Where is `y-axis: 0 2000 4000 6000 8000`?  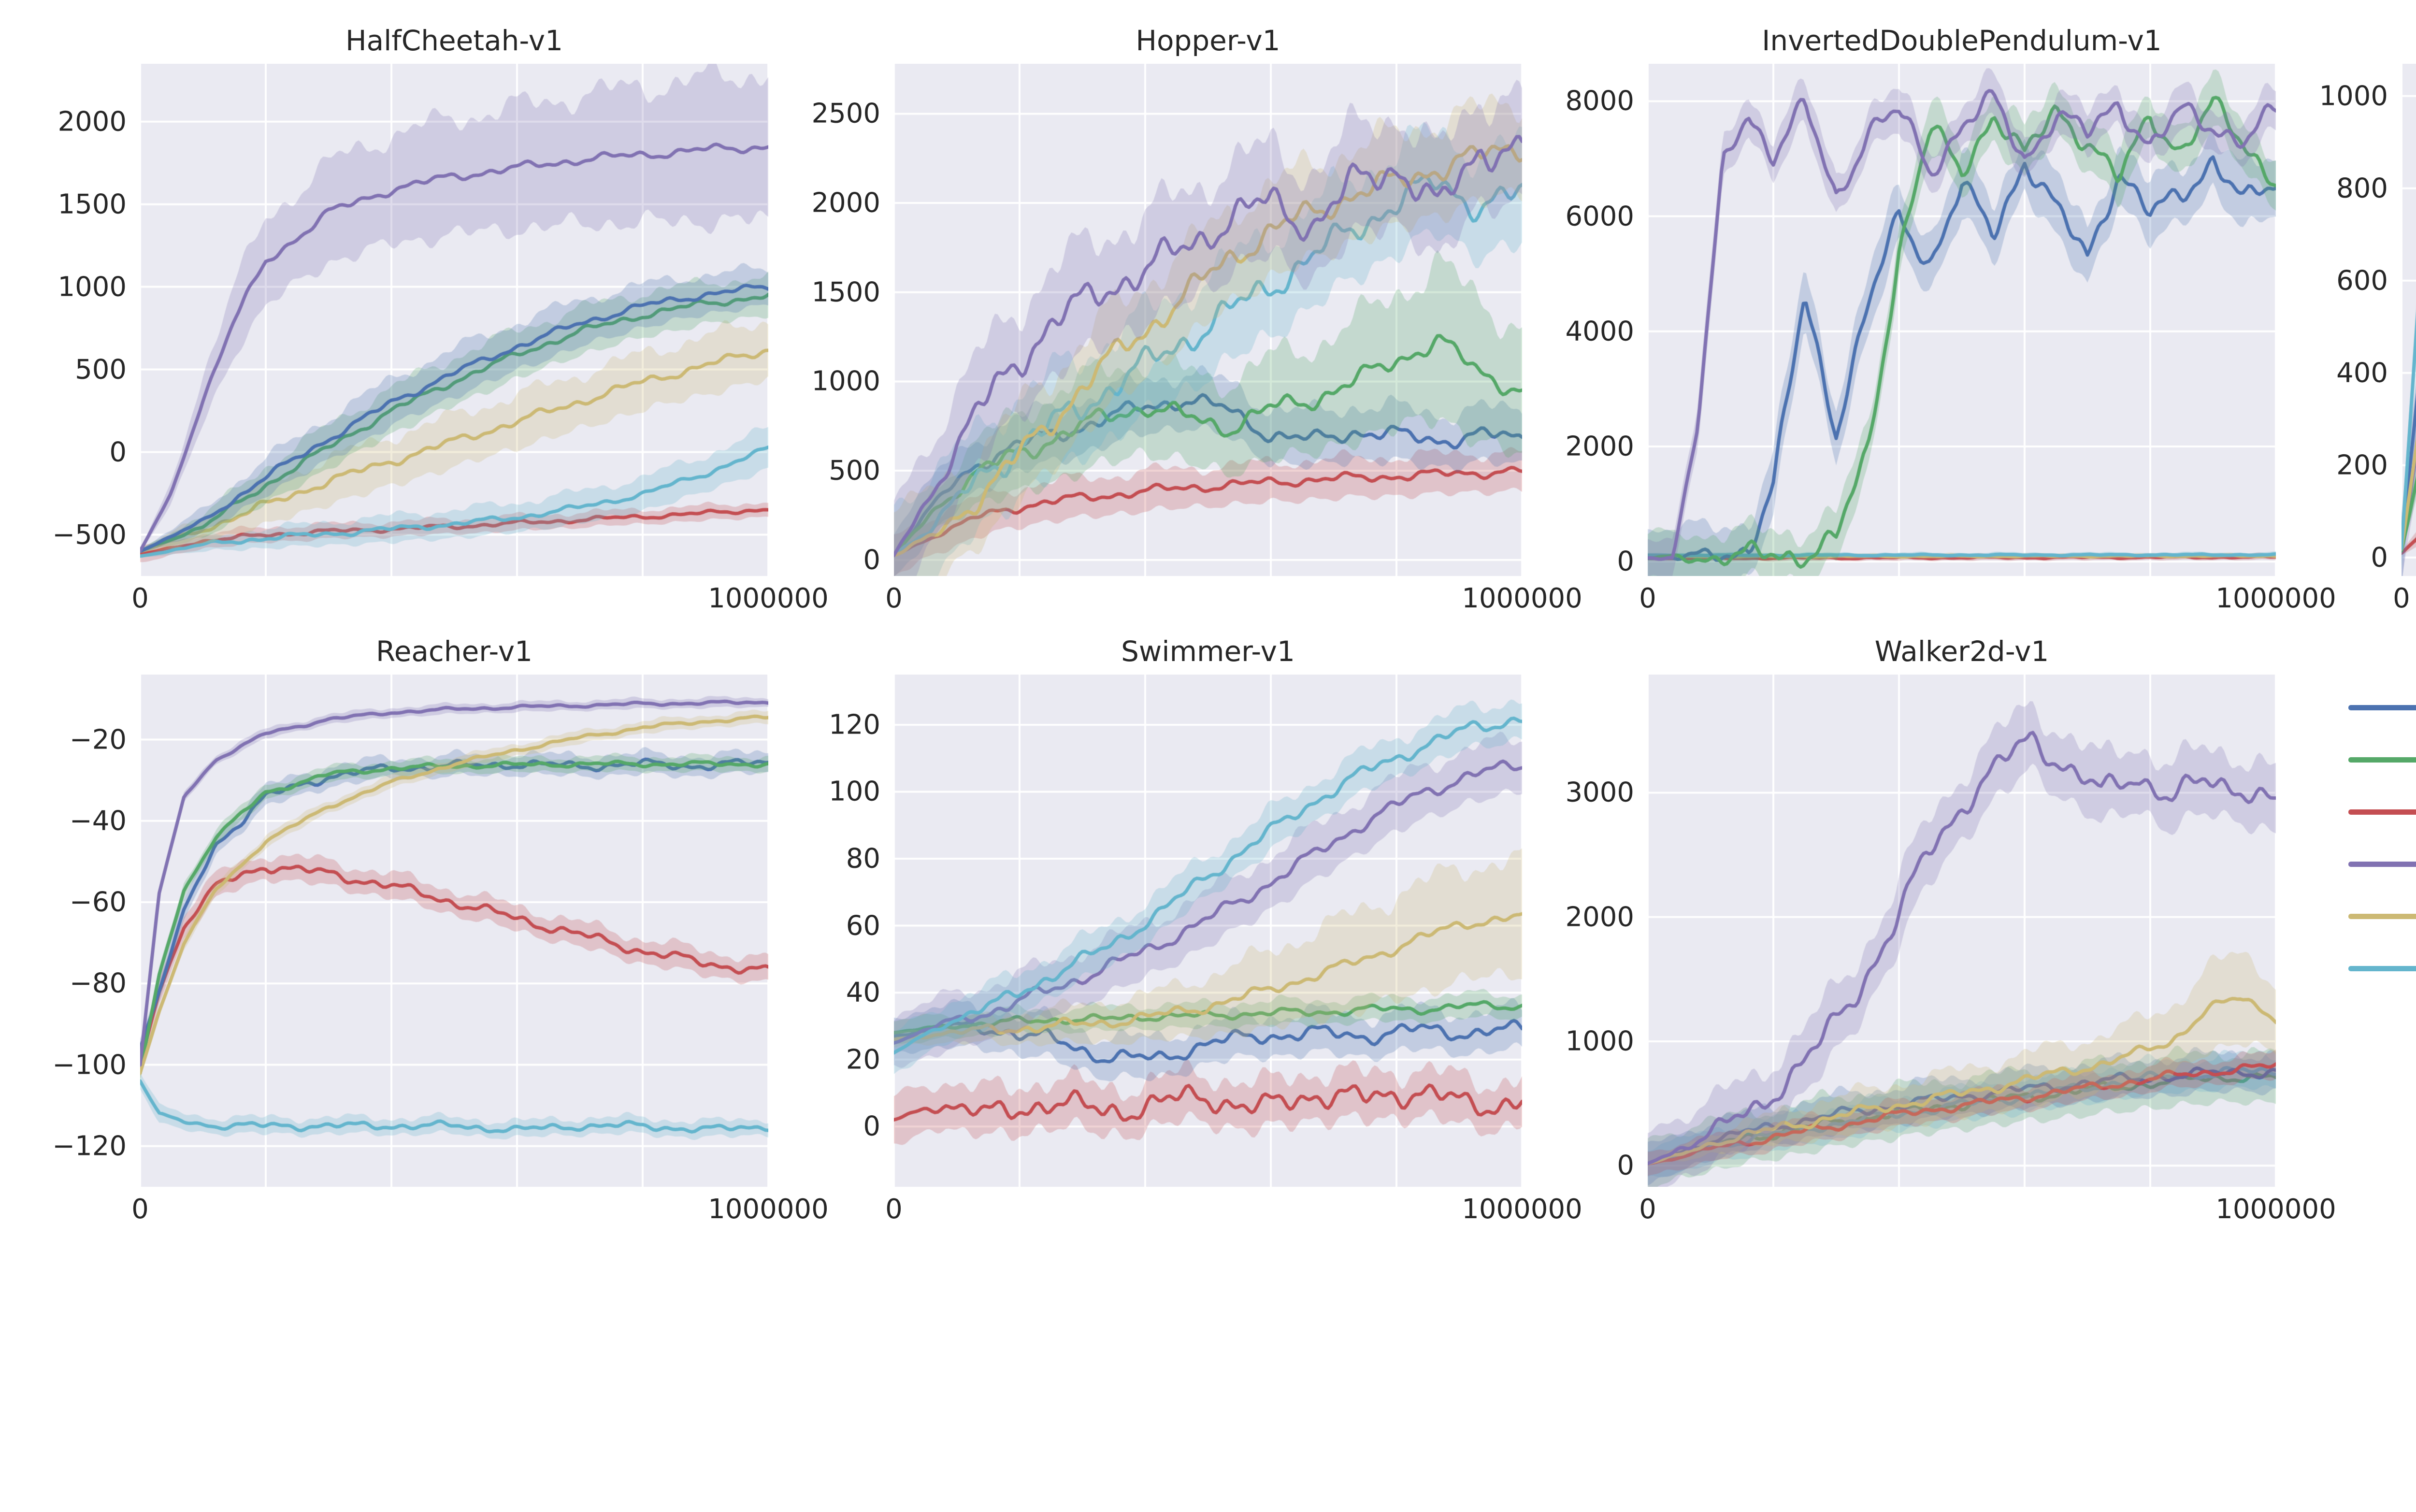
y-axis: 0 2000 4000 6000 8000 is located at coordinates (1585, 320).